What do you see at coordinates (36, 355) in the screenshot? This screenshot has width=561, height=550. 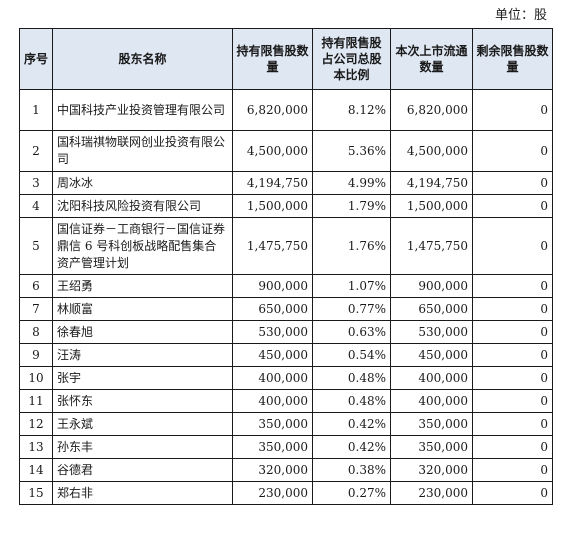 I see `cell-no: 9` at bounding box center [36, 355].